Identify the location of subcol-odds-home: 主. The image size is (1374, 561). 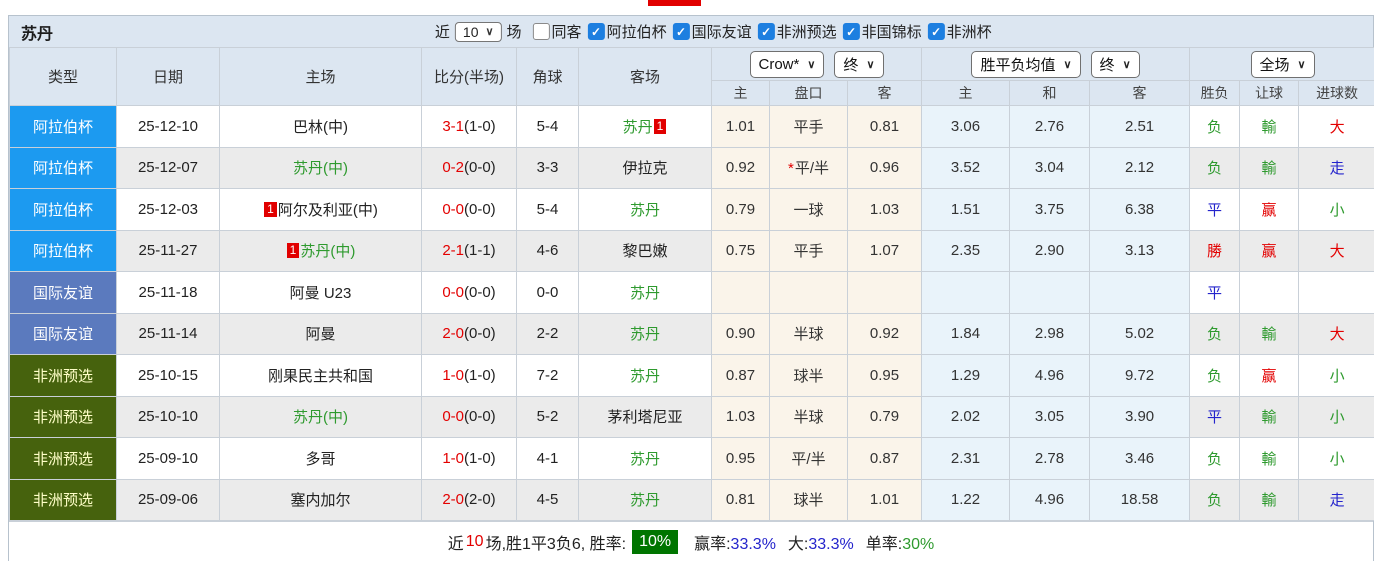
(740, 93).